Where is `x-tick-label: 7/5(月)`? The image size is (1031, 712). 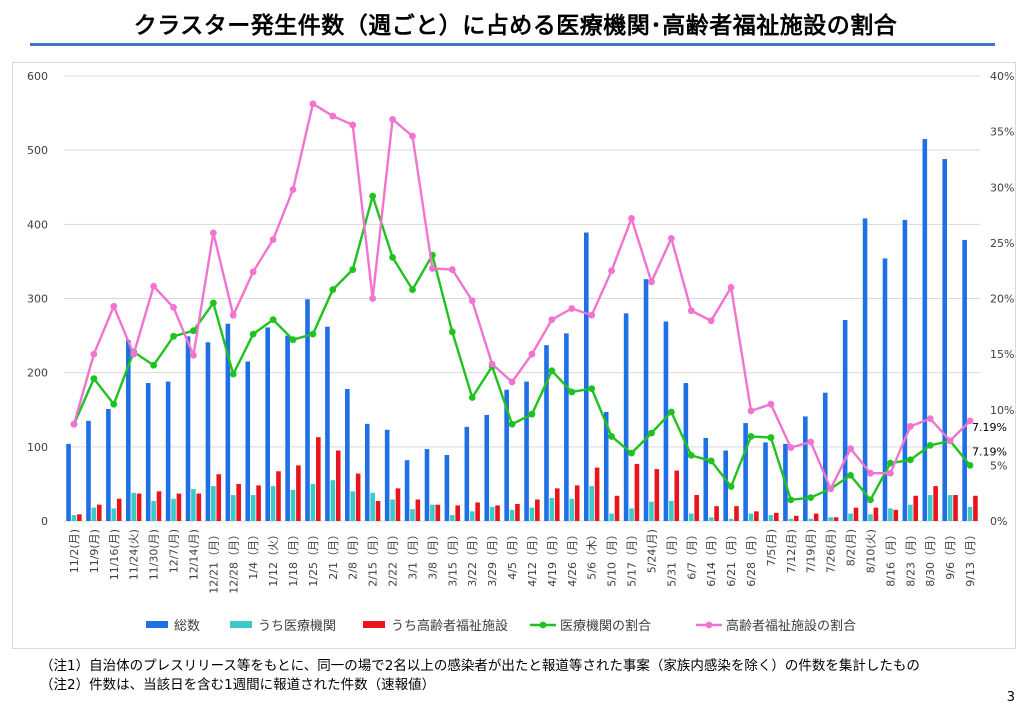
x-tick-label: 7/5(月) is located at coordinates (771, 547).